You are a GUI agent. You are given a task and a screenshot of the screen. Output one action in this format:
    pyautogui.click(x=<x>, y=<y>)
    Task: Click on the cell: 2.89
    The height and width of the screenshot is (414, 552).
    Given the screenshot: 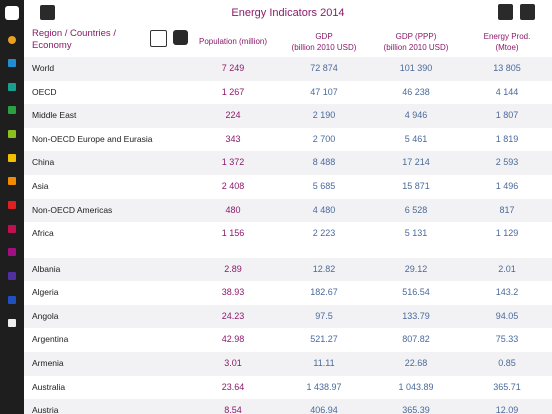 What is the action you would take?
    pyautogui.click(x=233, y=268)
    